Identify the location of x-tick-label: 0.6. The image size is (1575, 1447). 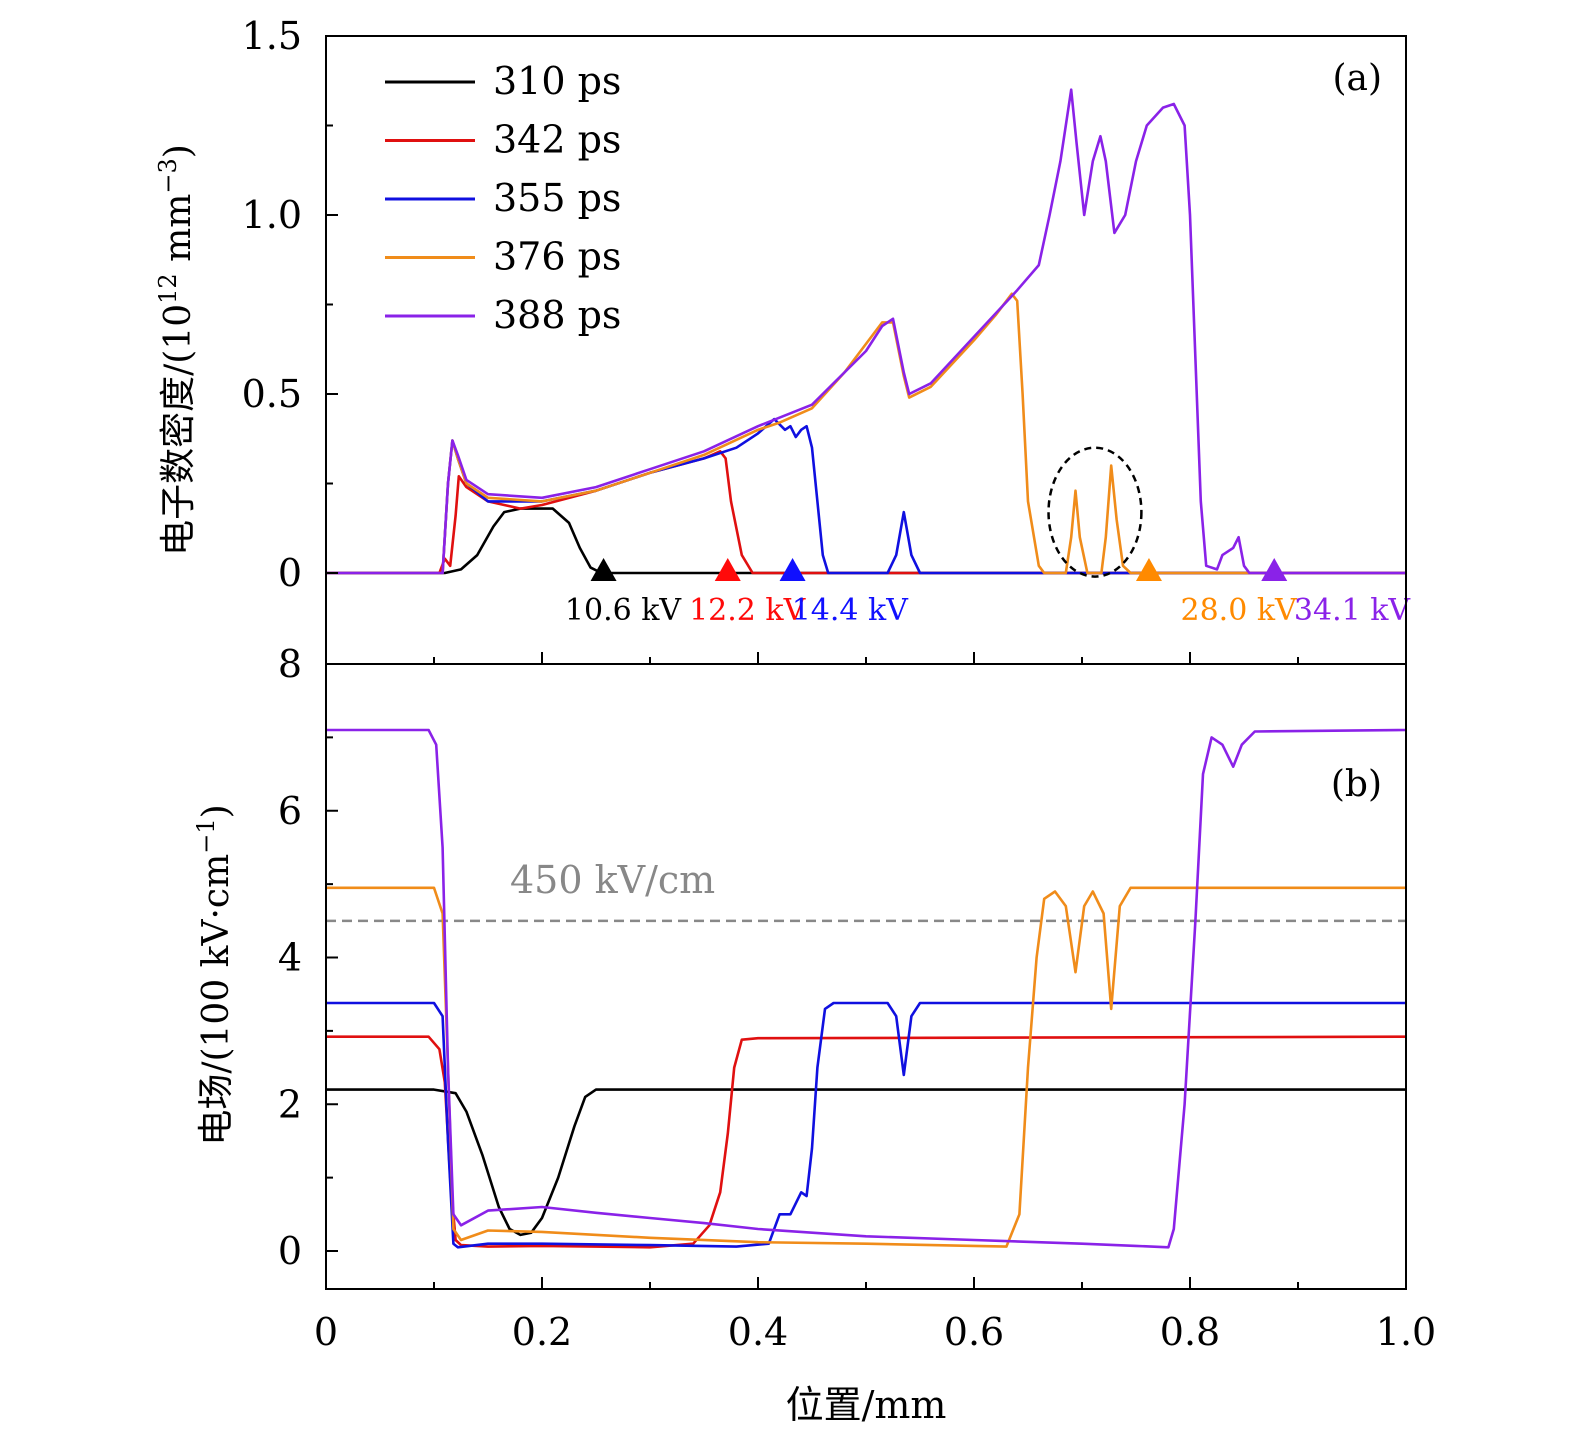
(974, 1332).